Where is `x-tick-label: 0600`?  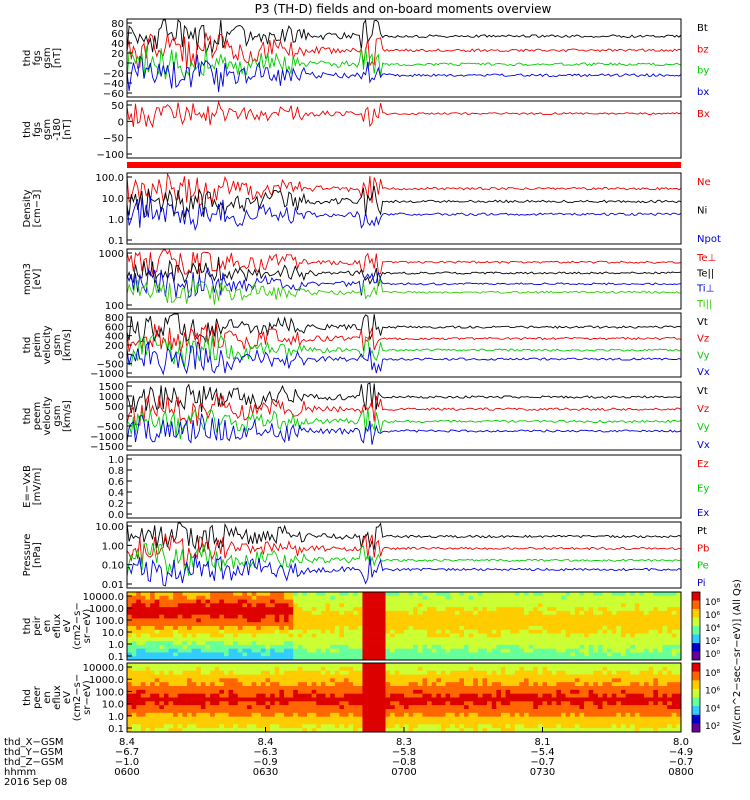
x-tick-label: 0600 is located at coordinates (126, 772).